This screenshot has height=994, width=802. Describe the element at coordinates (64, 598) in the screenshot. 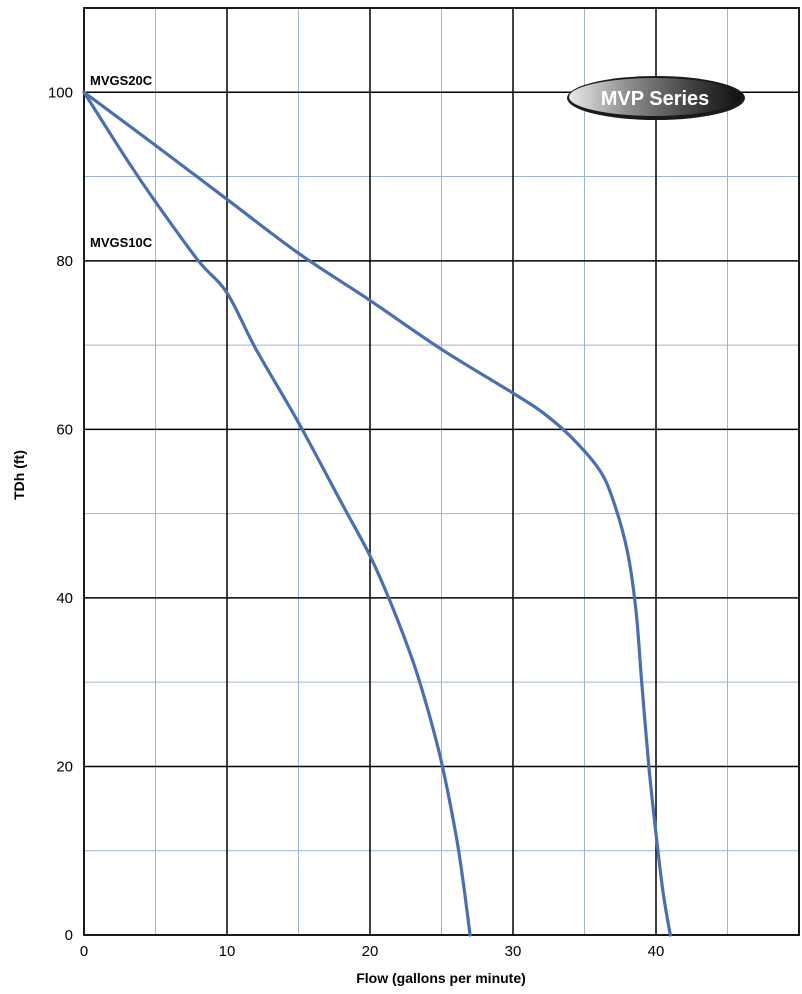

I see `y-tick-label: 40` at that location.